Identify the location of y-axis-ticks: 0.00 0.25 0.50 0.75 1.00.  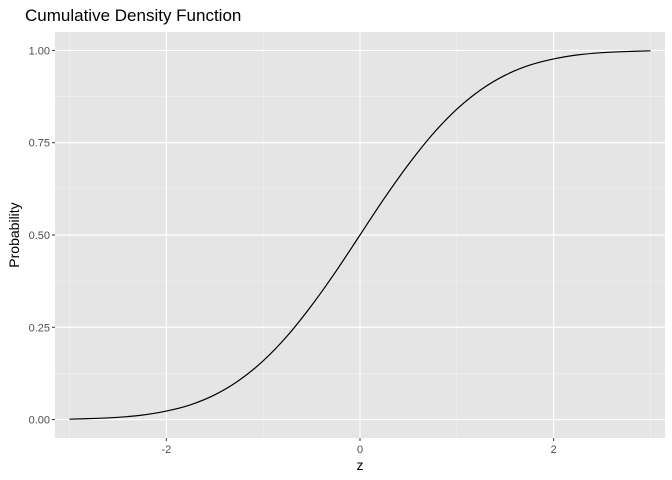
(42, 236).